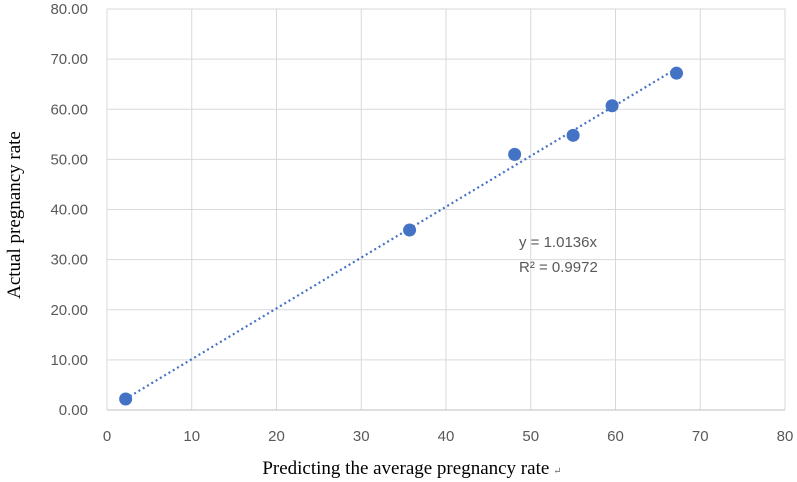  I want to click on x-tick-label: 60, so click(615, 436).